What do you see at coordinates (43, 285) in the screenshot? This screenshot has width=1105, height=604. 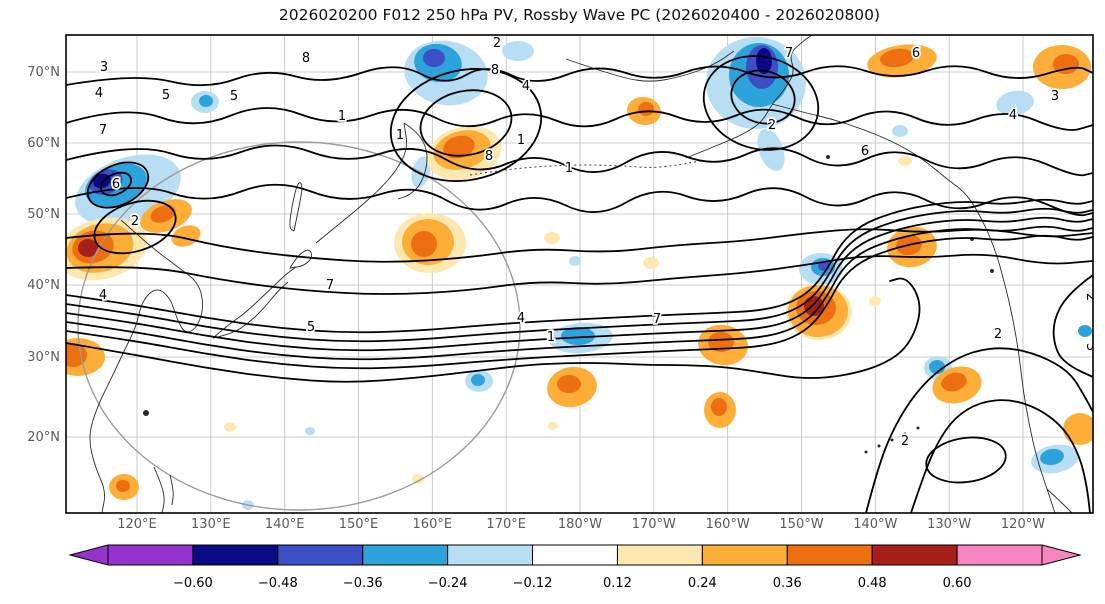 I see `y-tick-label: 40°N` at bounding box center [43, 285].